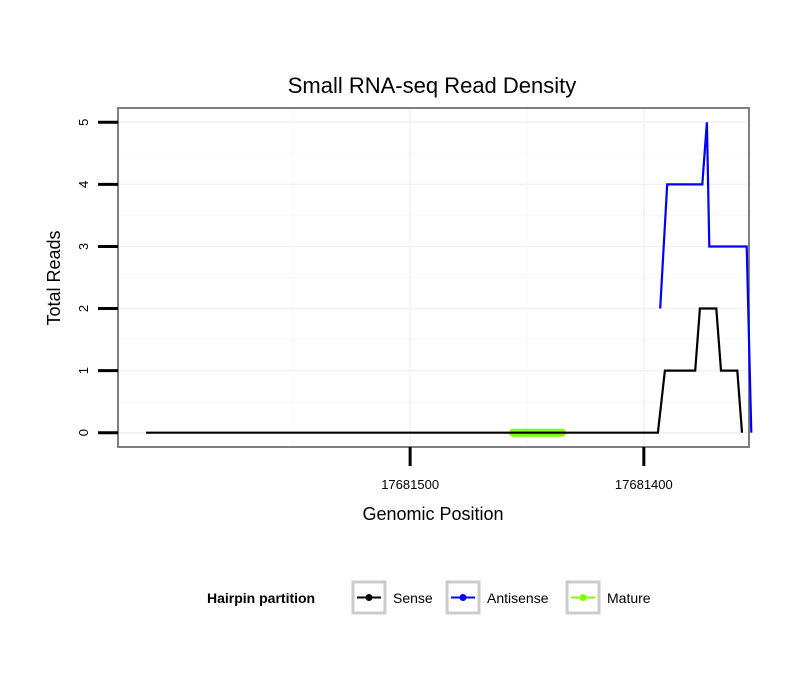 This screenshot has width=810, height=690. Describe the element at coordinates (83, 246) in the screenshot. I see `y-tick-label-3: 3` at that location.